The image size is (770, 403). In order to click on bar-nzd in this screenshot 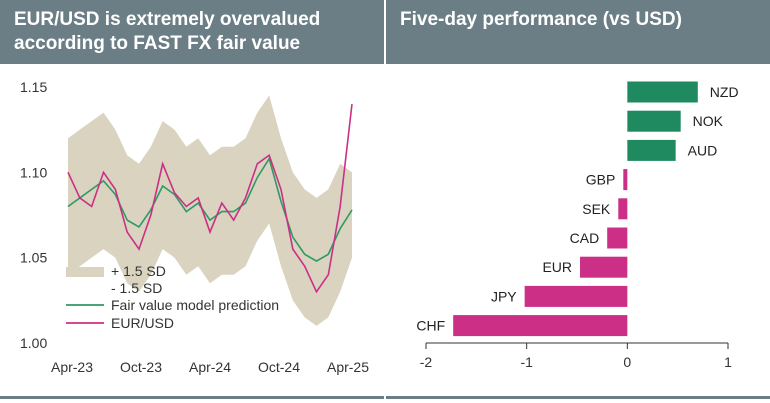, I will do `click(662, 92)`.